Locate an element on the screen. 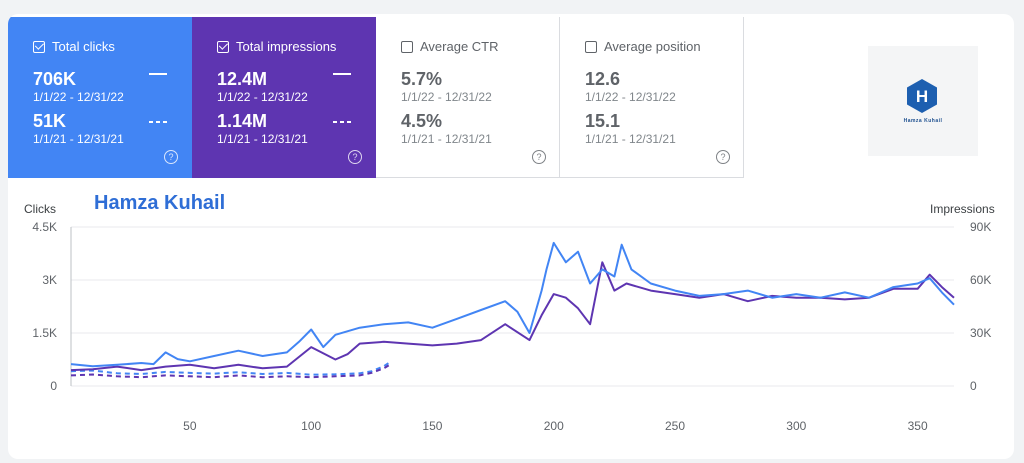 Image resolution: width=1024 pixels, height=463 pixels. left-tick-label: 0 is located at coordinates (53, 386).